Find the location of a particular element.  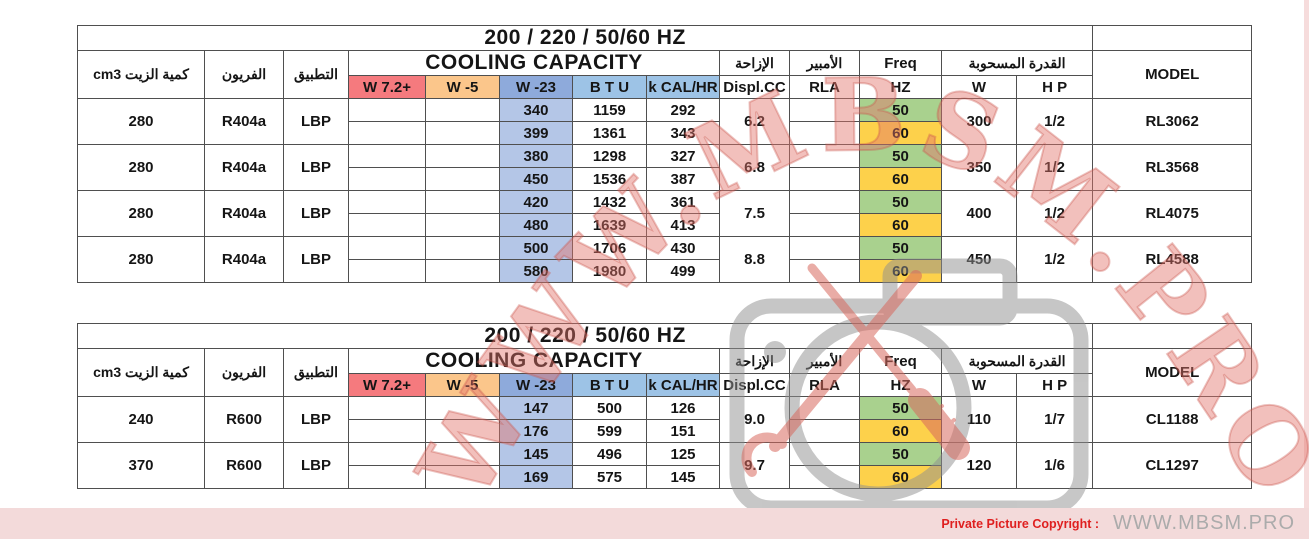

cell-btu: 1432 is located at coordinates (609, 202).